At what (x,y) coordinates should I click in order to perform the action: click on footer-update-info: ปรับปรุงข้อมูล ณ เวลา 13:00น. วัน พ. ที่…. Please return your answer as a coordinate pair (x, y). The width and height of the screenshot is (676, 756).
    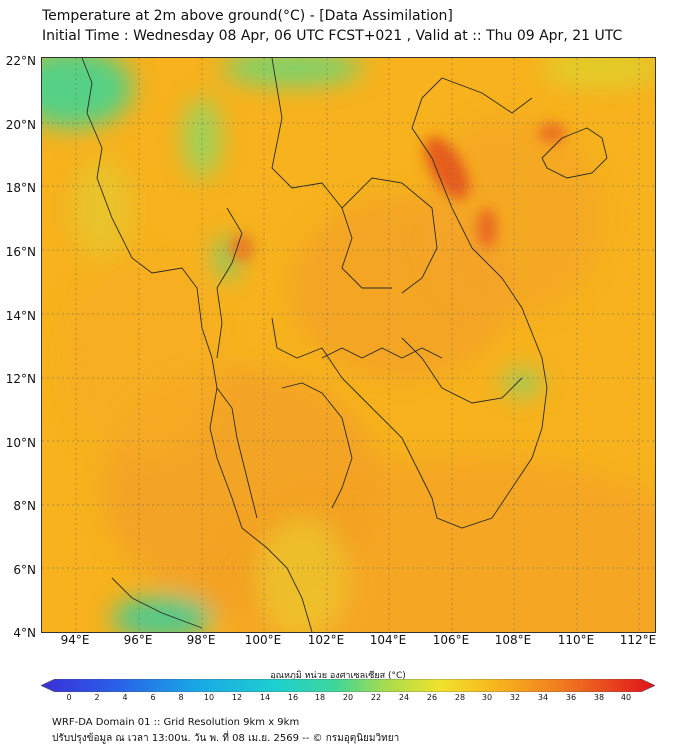
    Looking at the image, I should click on (226, 738).